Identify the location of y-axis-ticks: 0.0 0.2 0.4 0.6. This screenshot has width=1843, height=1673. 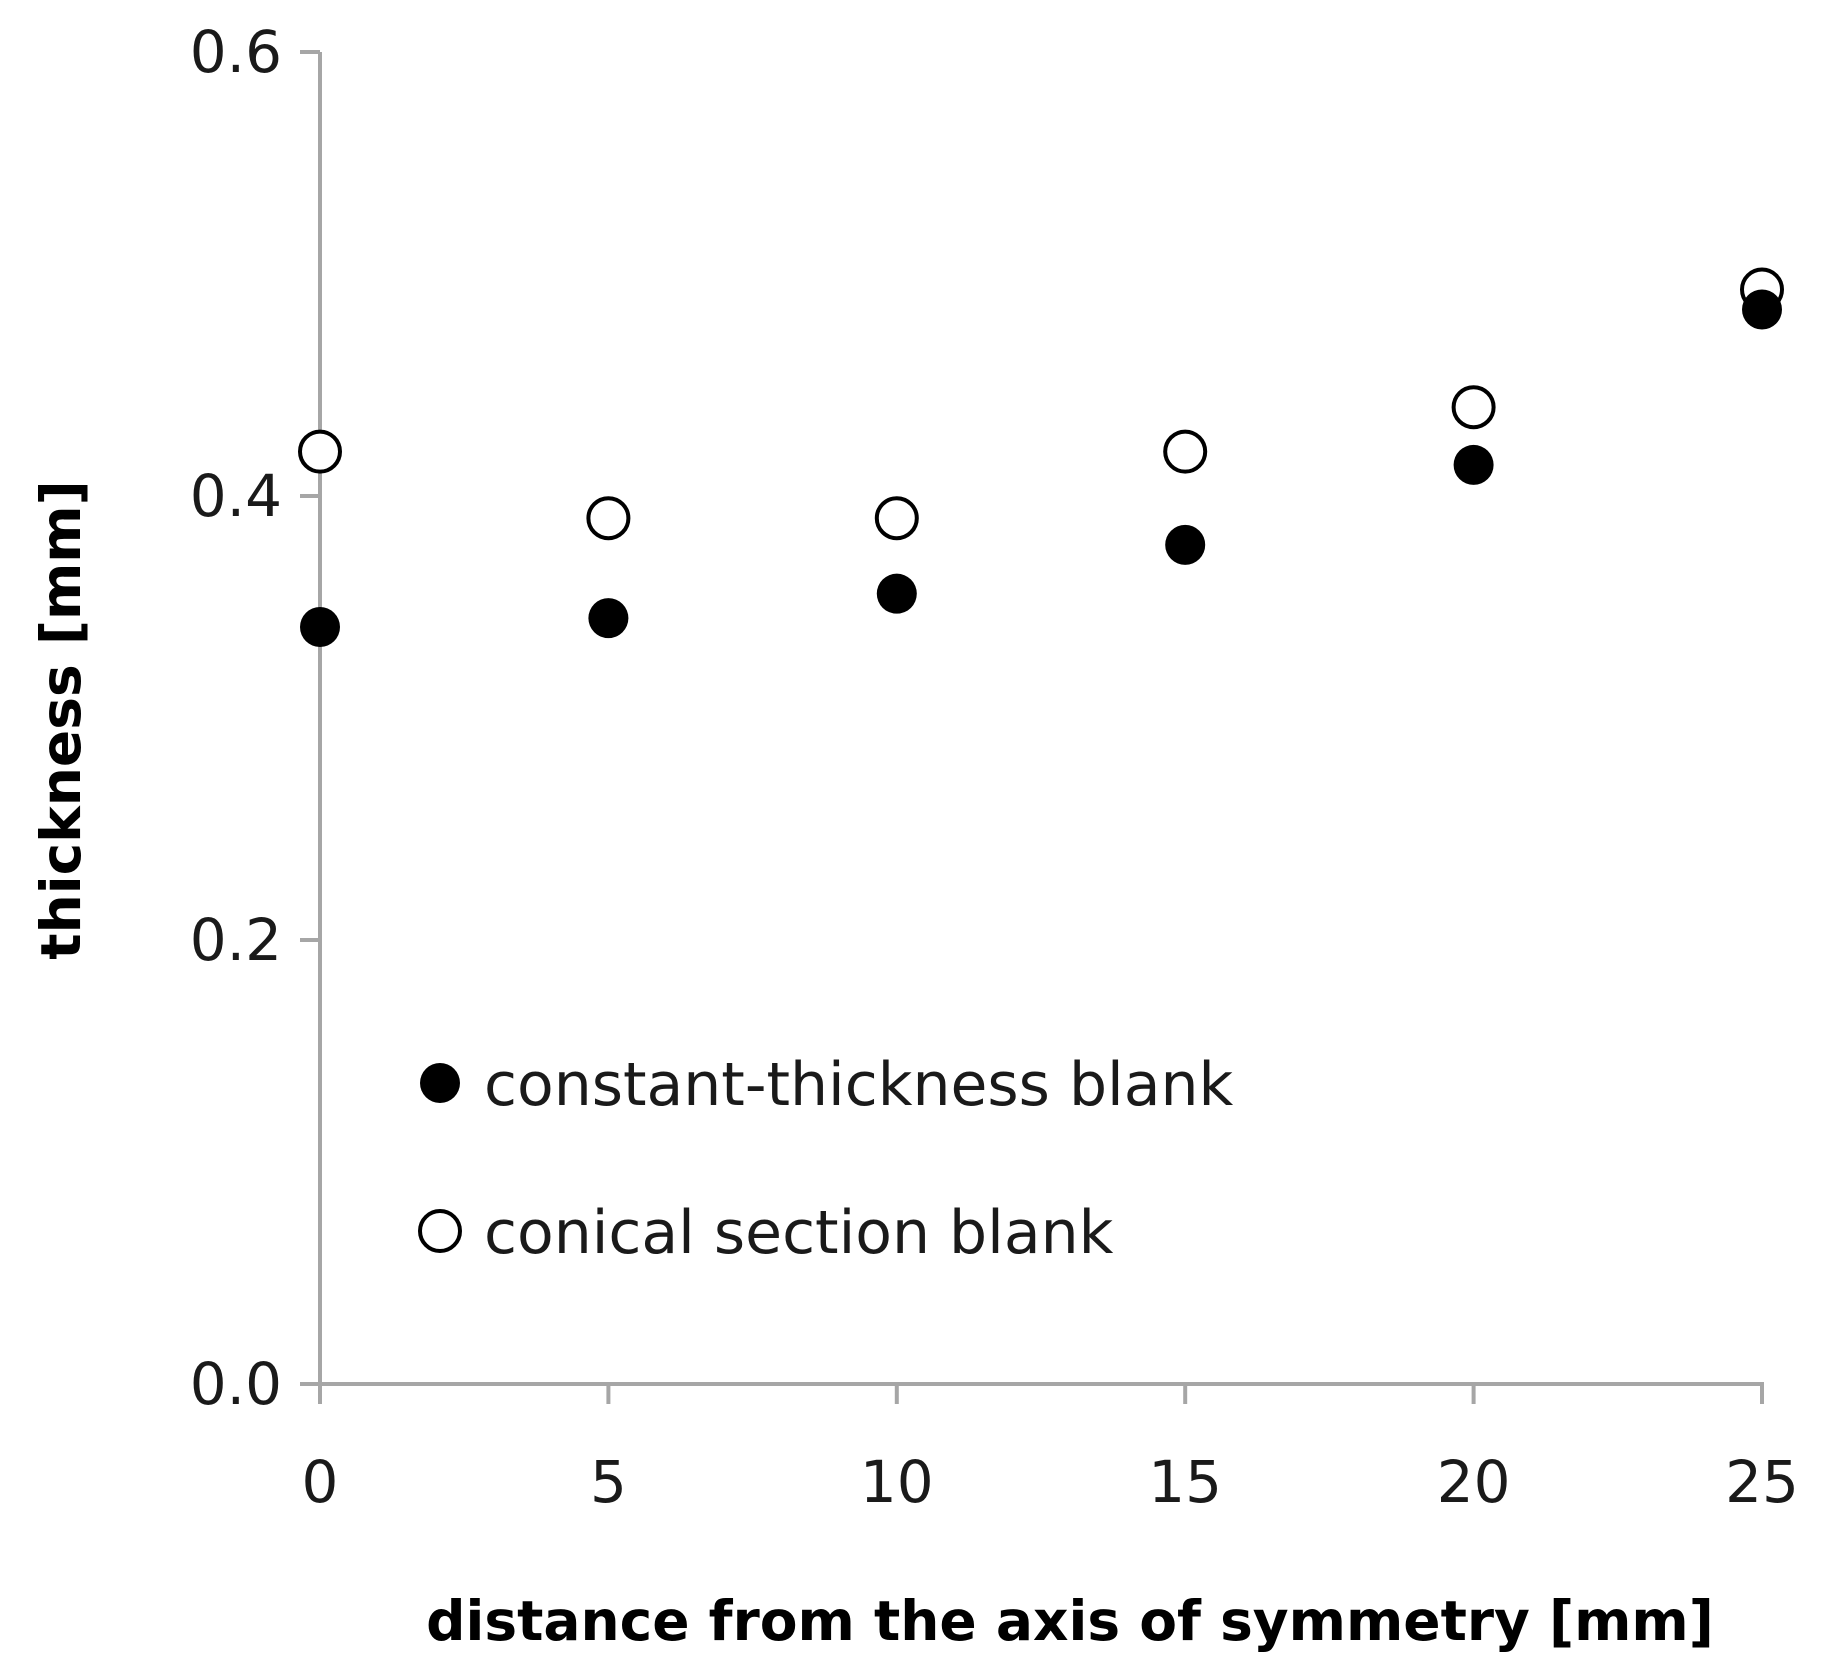
(255, 718).